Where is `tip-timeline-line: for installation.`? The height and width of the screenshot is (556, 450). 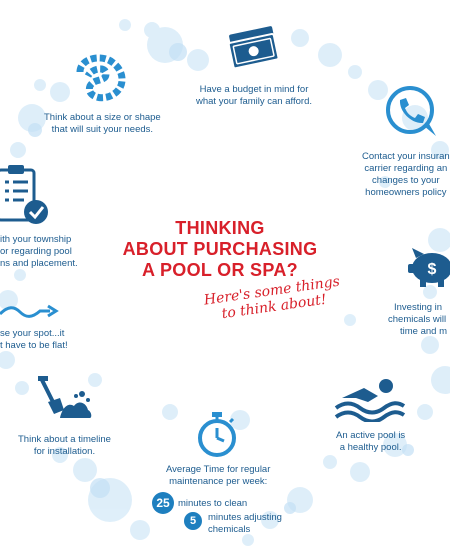 tip-timeline-line: for installation. is located at coordinates (64, 451).